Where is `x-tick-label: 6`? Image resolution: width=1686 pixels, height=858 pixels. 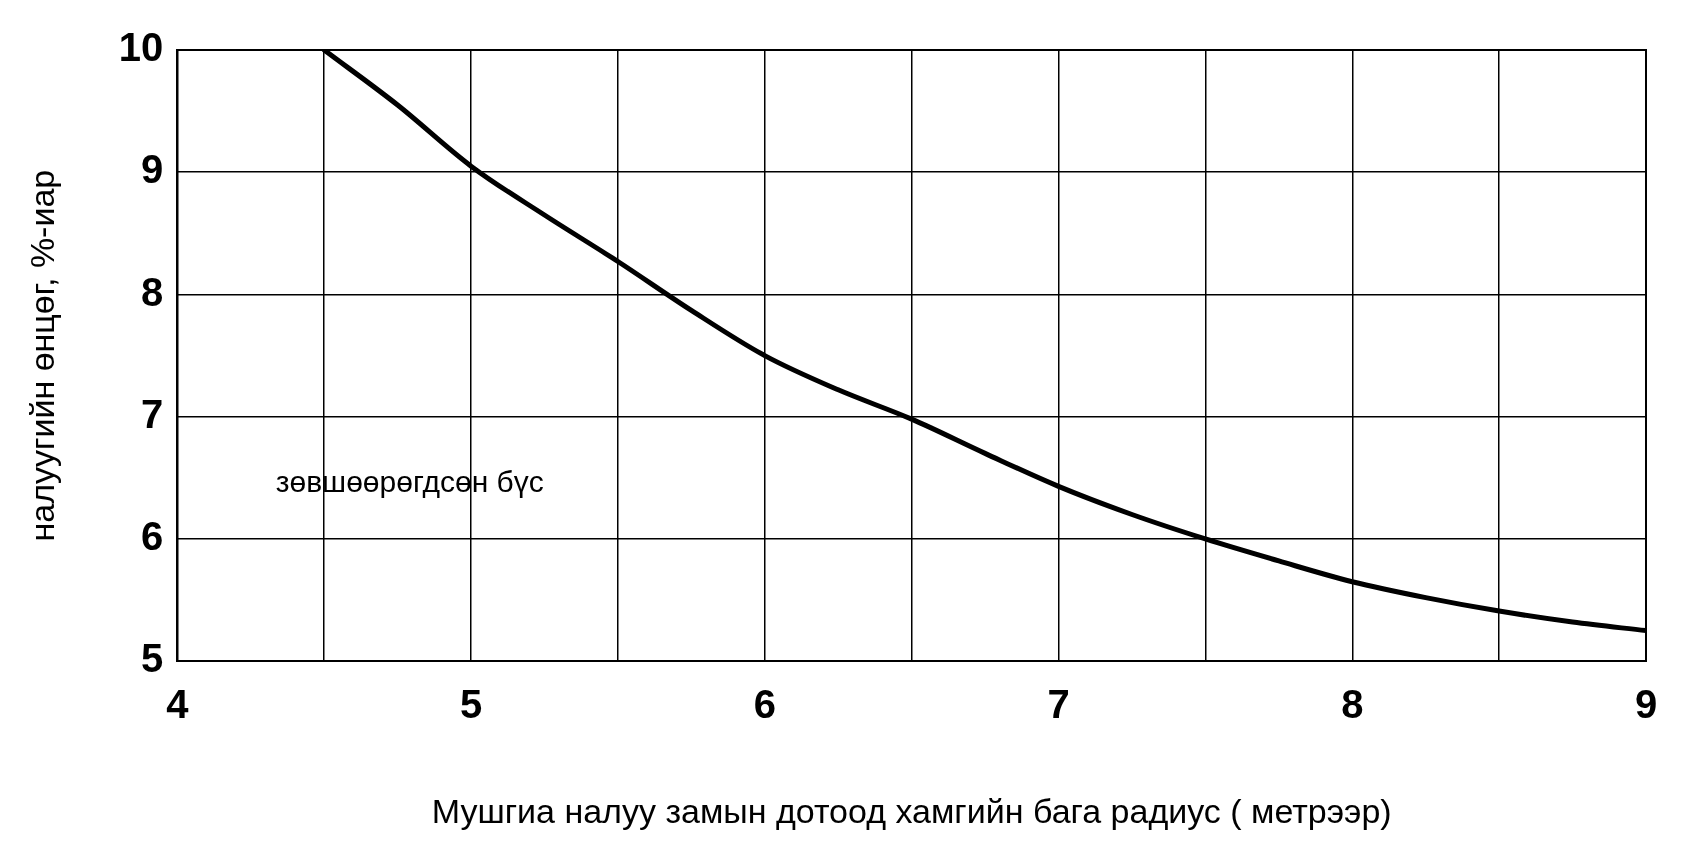
x-tick-label: 6 is located at coordinates (764, 704).